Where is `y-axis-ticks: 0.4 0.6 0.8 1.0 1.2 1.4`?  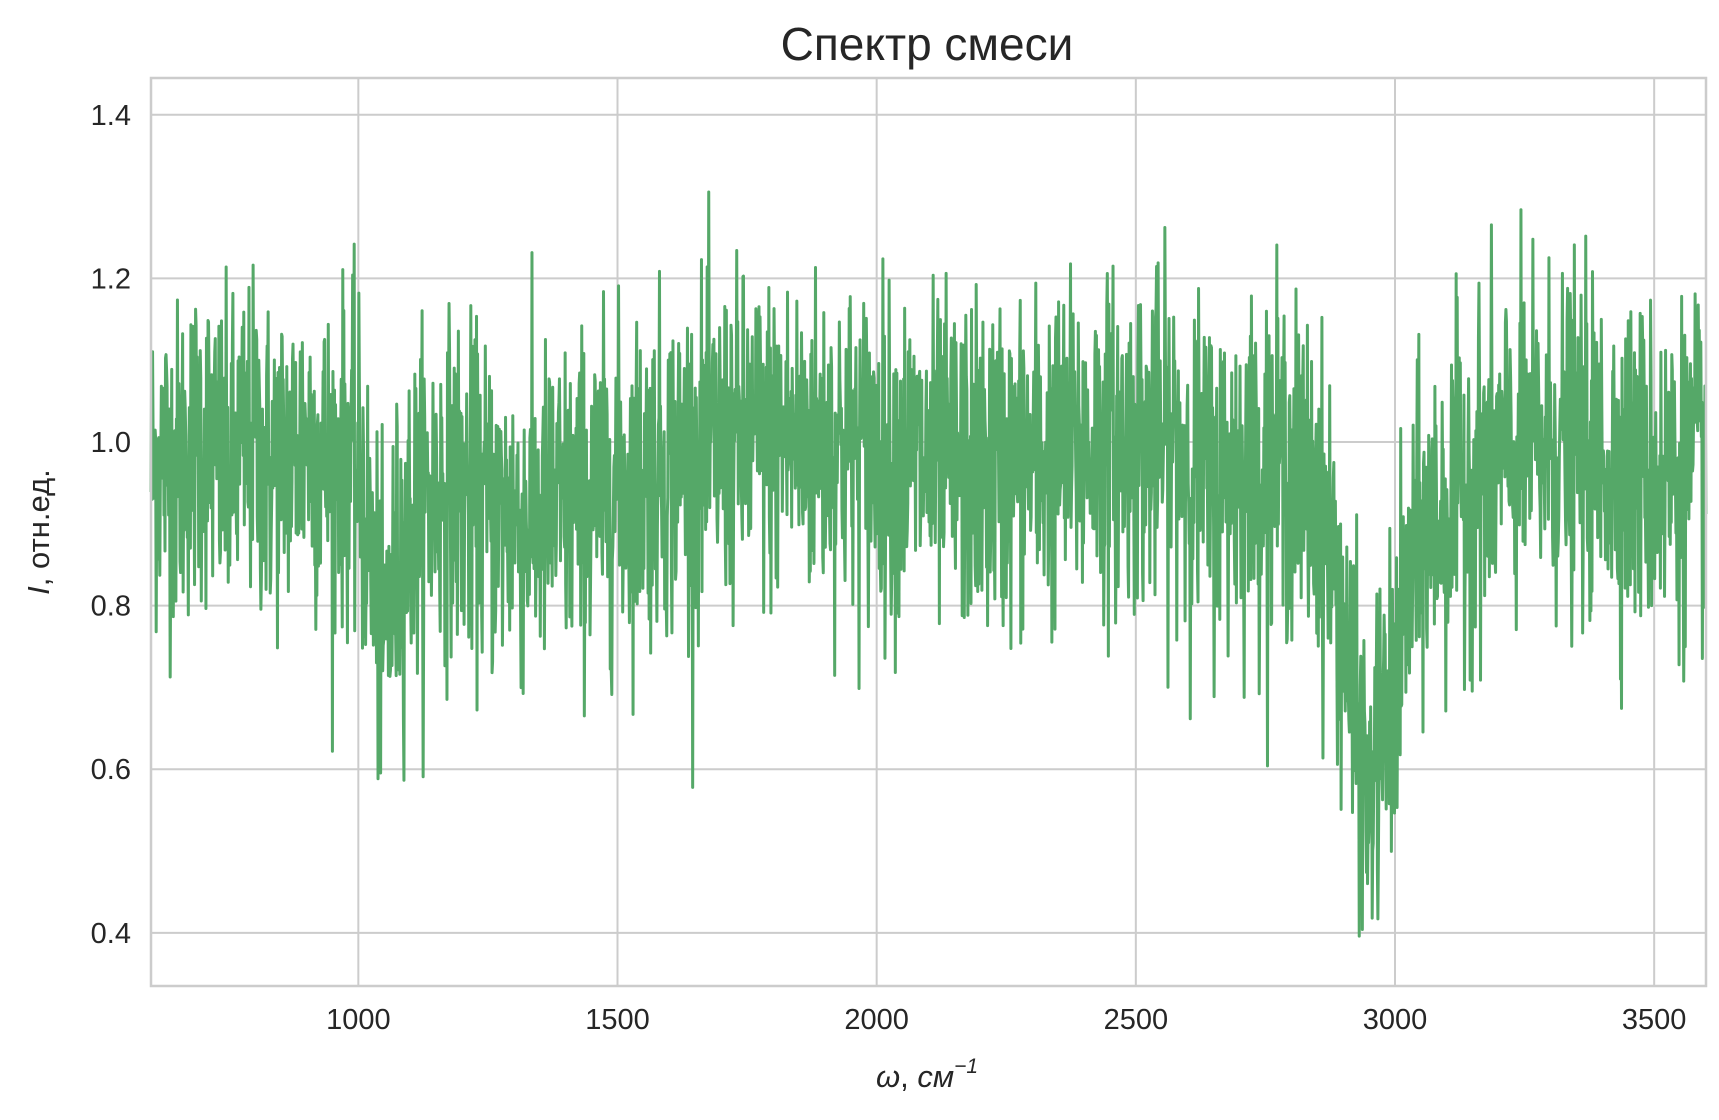
y-axis-ticks: 0.4 0.6 0.8 1.0 1.2 1.4 is located at coordinates (111, 525).